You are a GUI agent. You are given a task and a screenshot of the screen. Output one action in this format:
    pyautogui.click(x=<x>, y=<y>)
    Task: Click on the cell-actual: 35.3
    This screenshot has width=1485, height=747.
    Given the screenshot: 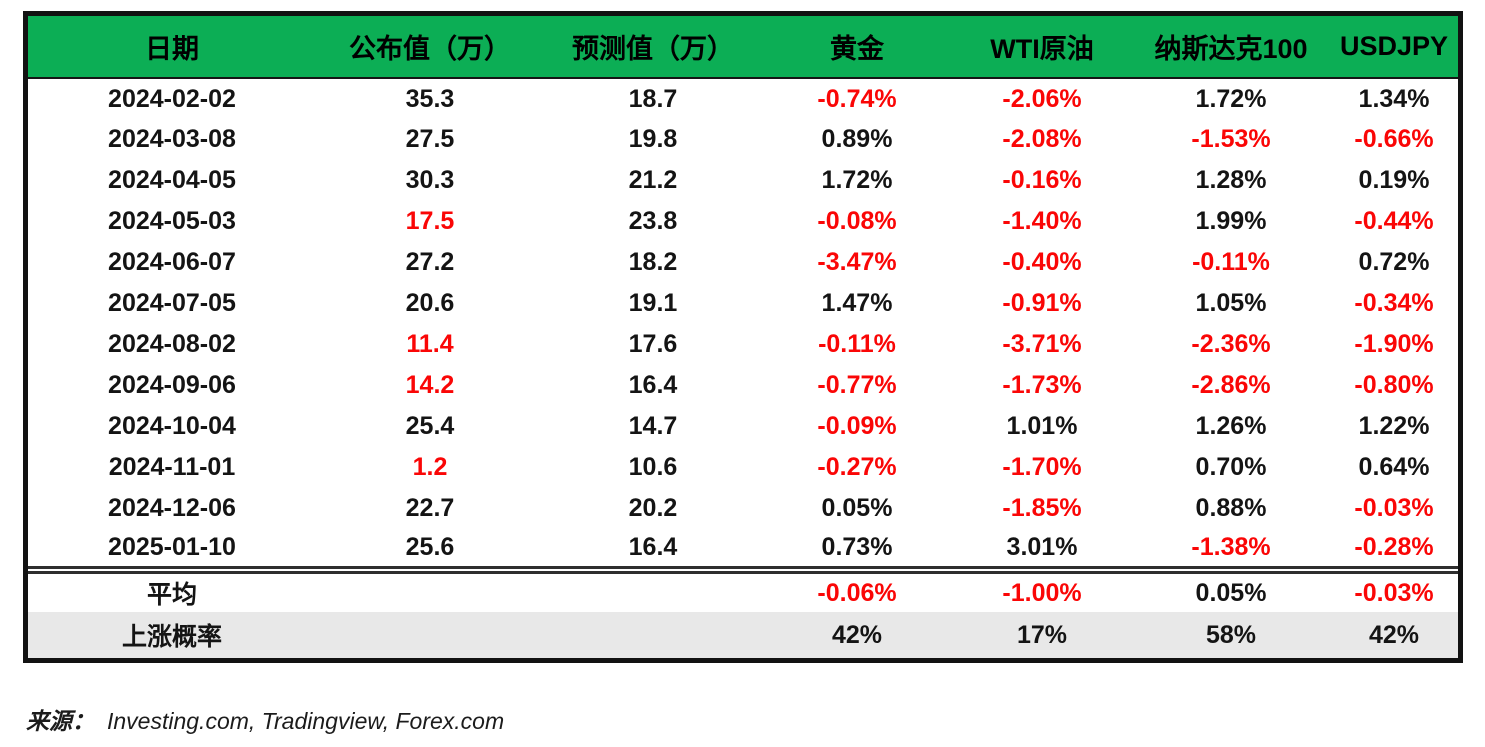 What is the action you would take?
    pyautogui.click(x=430, y=98)
    